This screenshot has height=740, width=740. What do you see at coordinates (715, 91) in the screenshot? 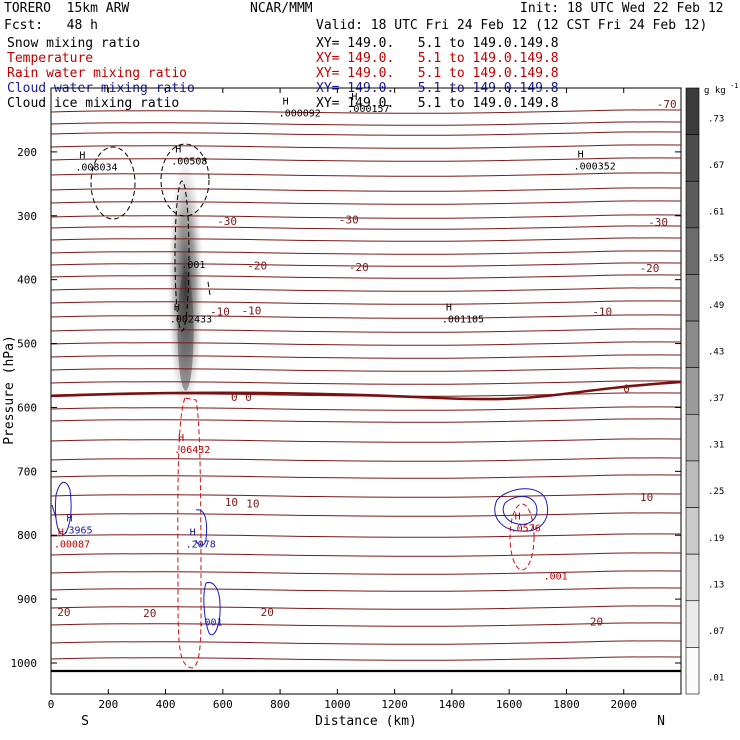
I see `colorbar-unit: g kg` at bounding box center [715, 91].